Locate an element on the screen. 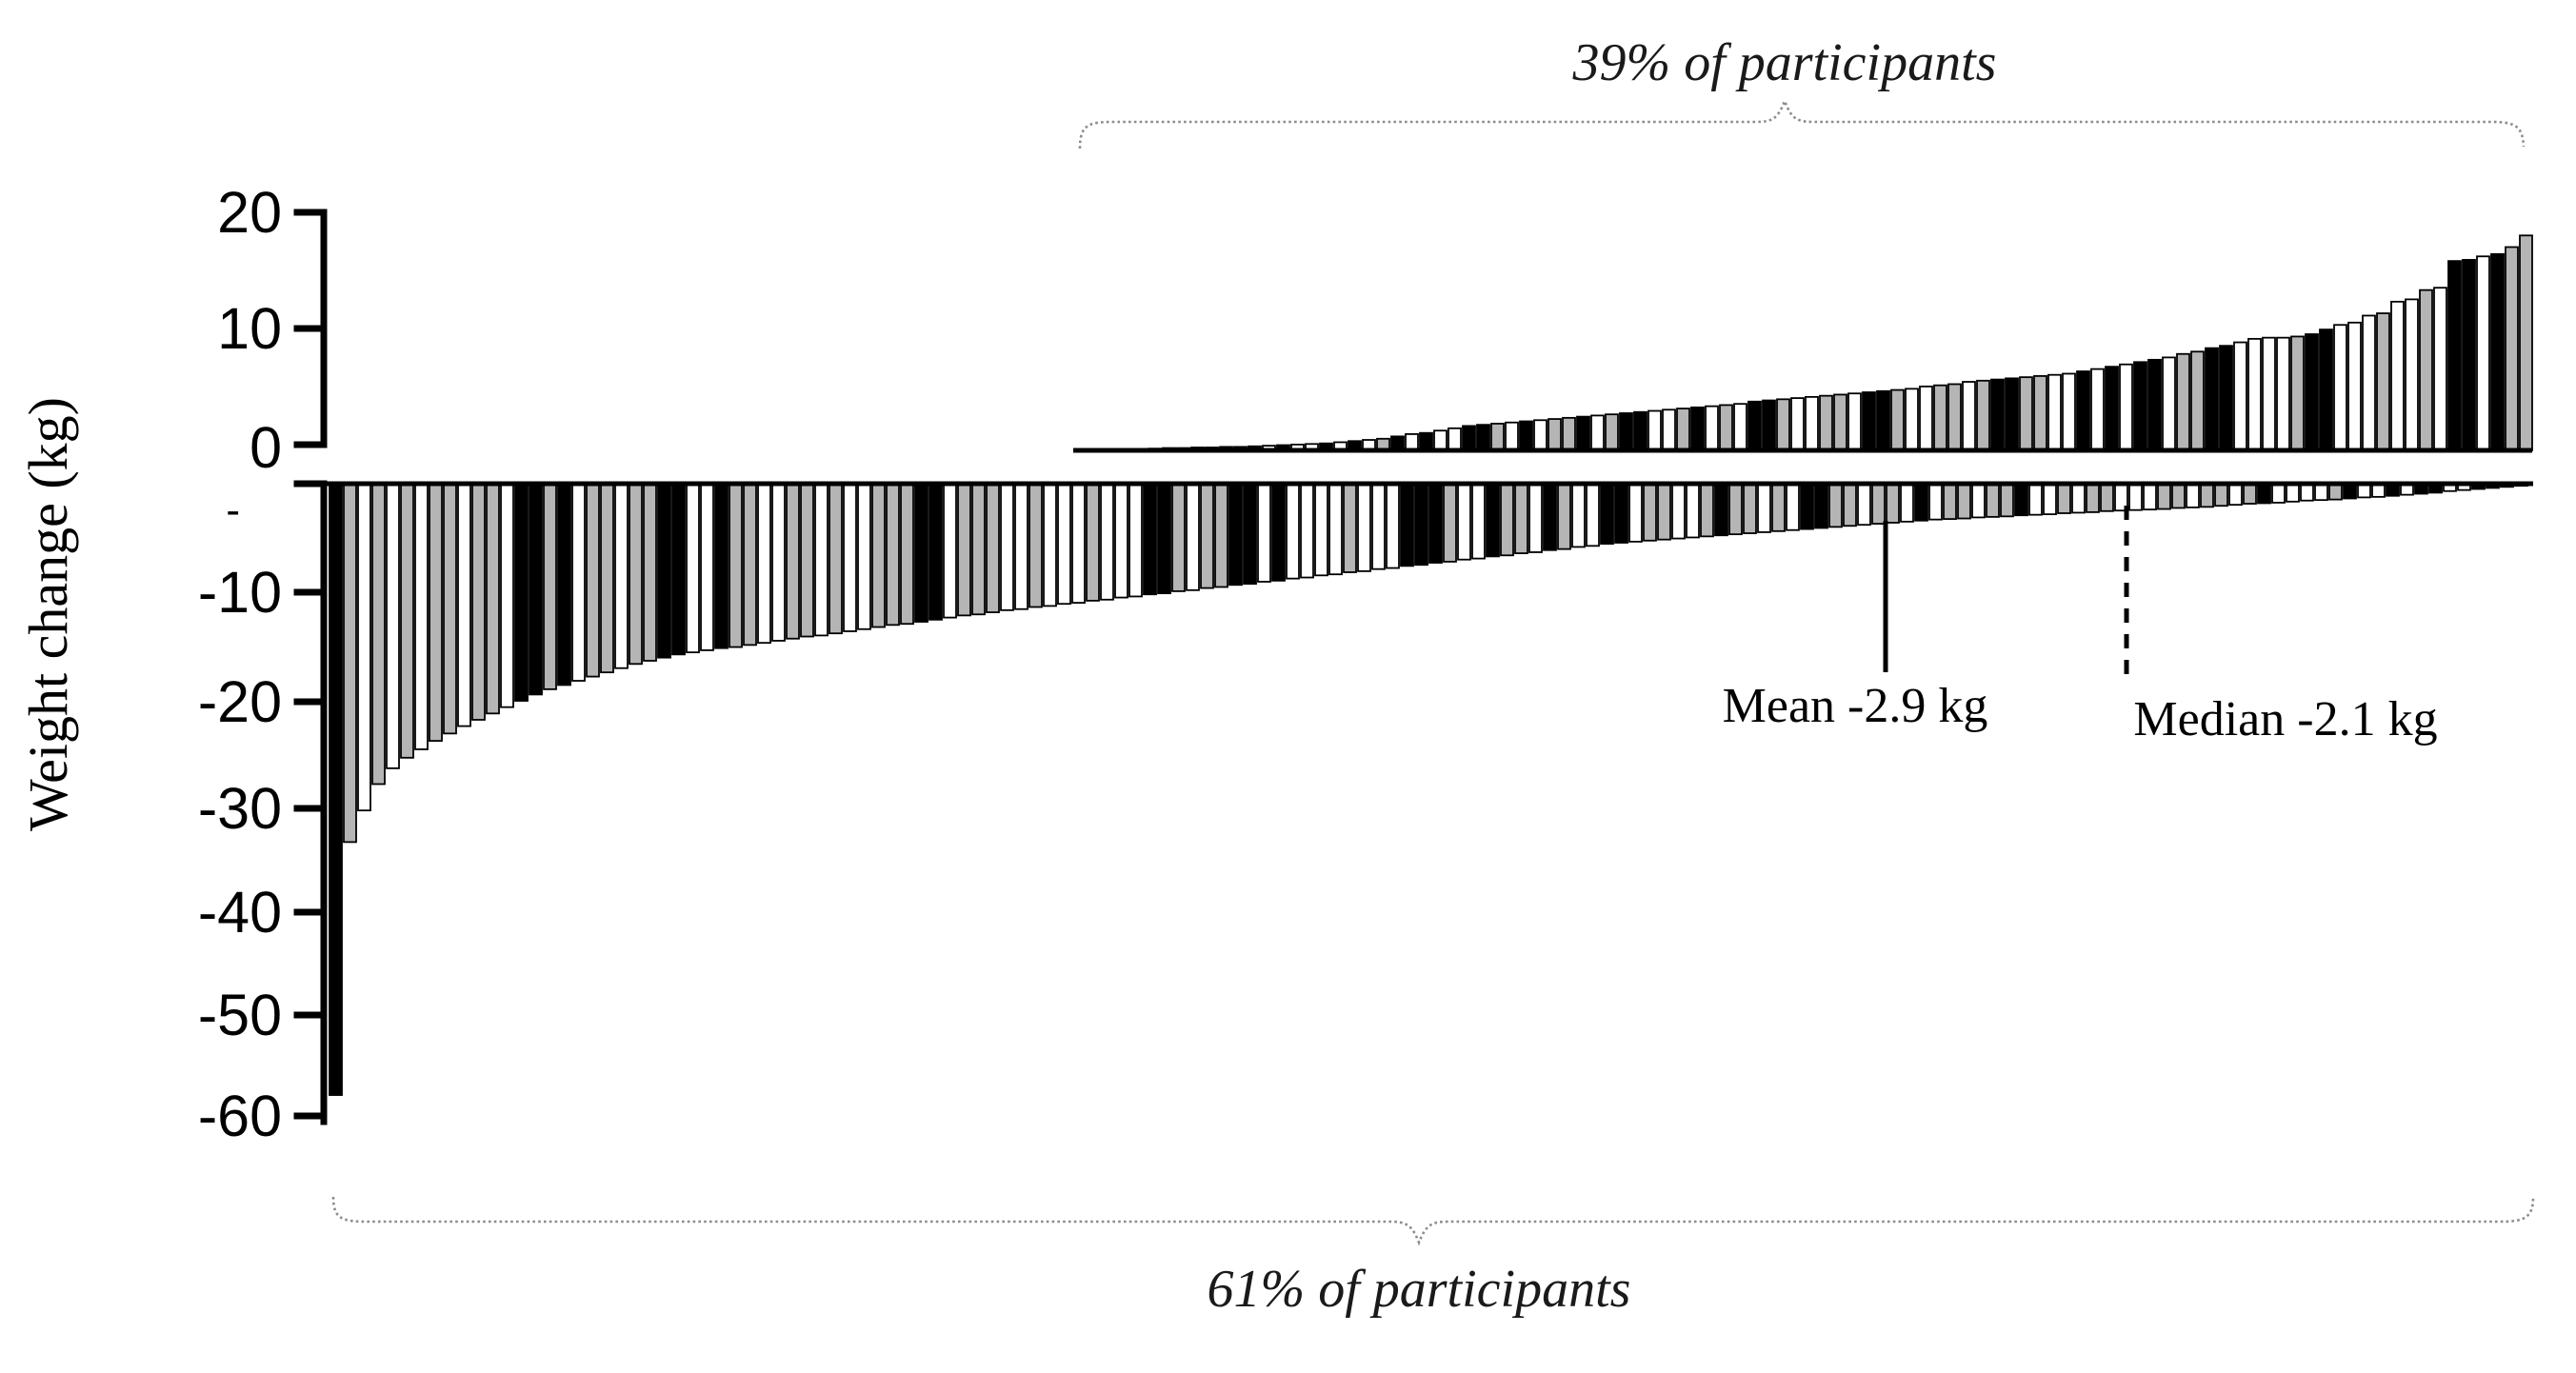  y-axis-lower: - -10 -20 -30 -40 -50 -60 is located at coordinates (263, 814).